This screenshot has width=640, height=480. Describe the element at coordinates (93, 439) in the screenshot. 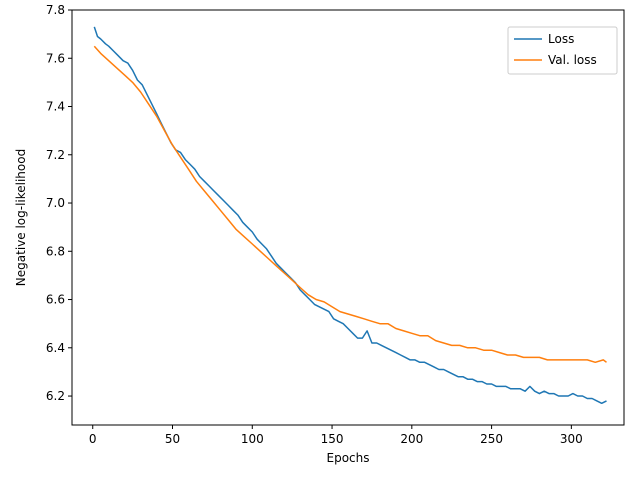

I see `x-tick-label: 0` at that location.